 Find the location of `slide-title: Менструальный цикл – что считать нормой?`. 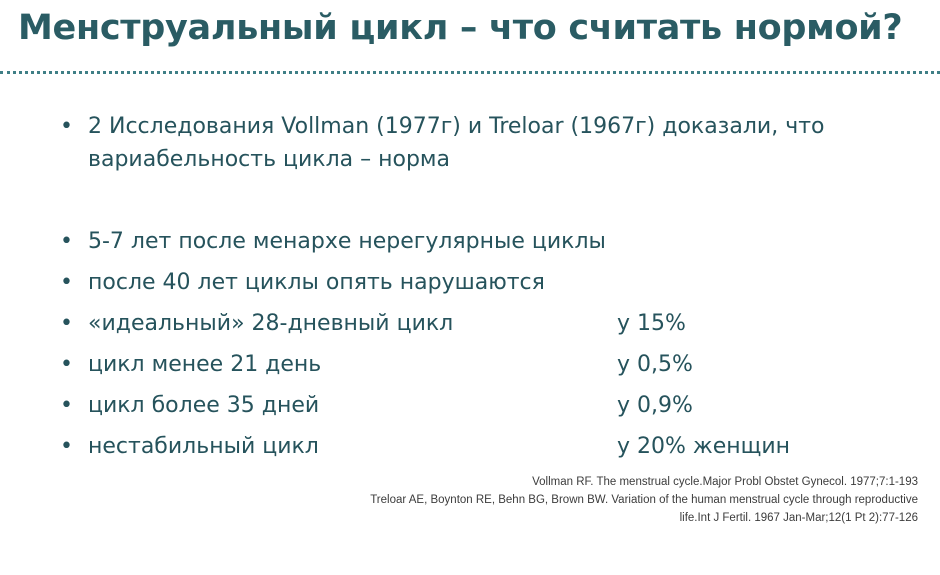

slide-title: Менструальный цикл – что считать нормой? is located at coordinates (460, 28).